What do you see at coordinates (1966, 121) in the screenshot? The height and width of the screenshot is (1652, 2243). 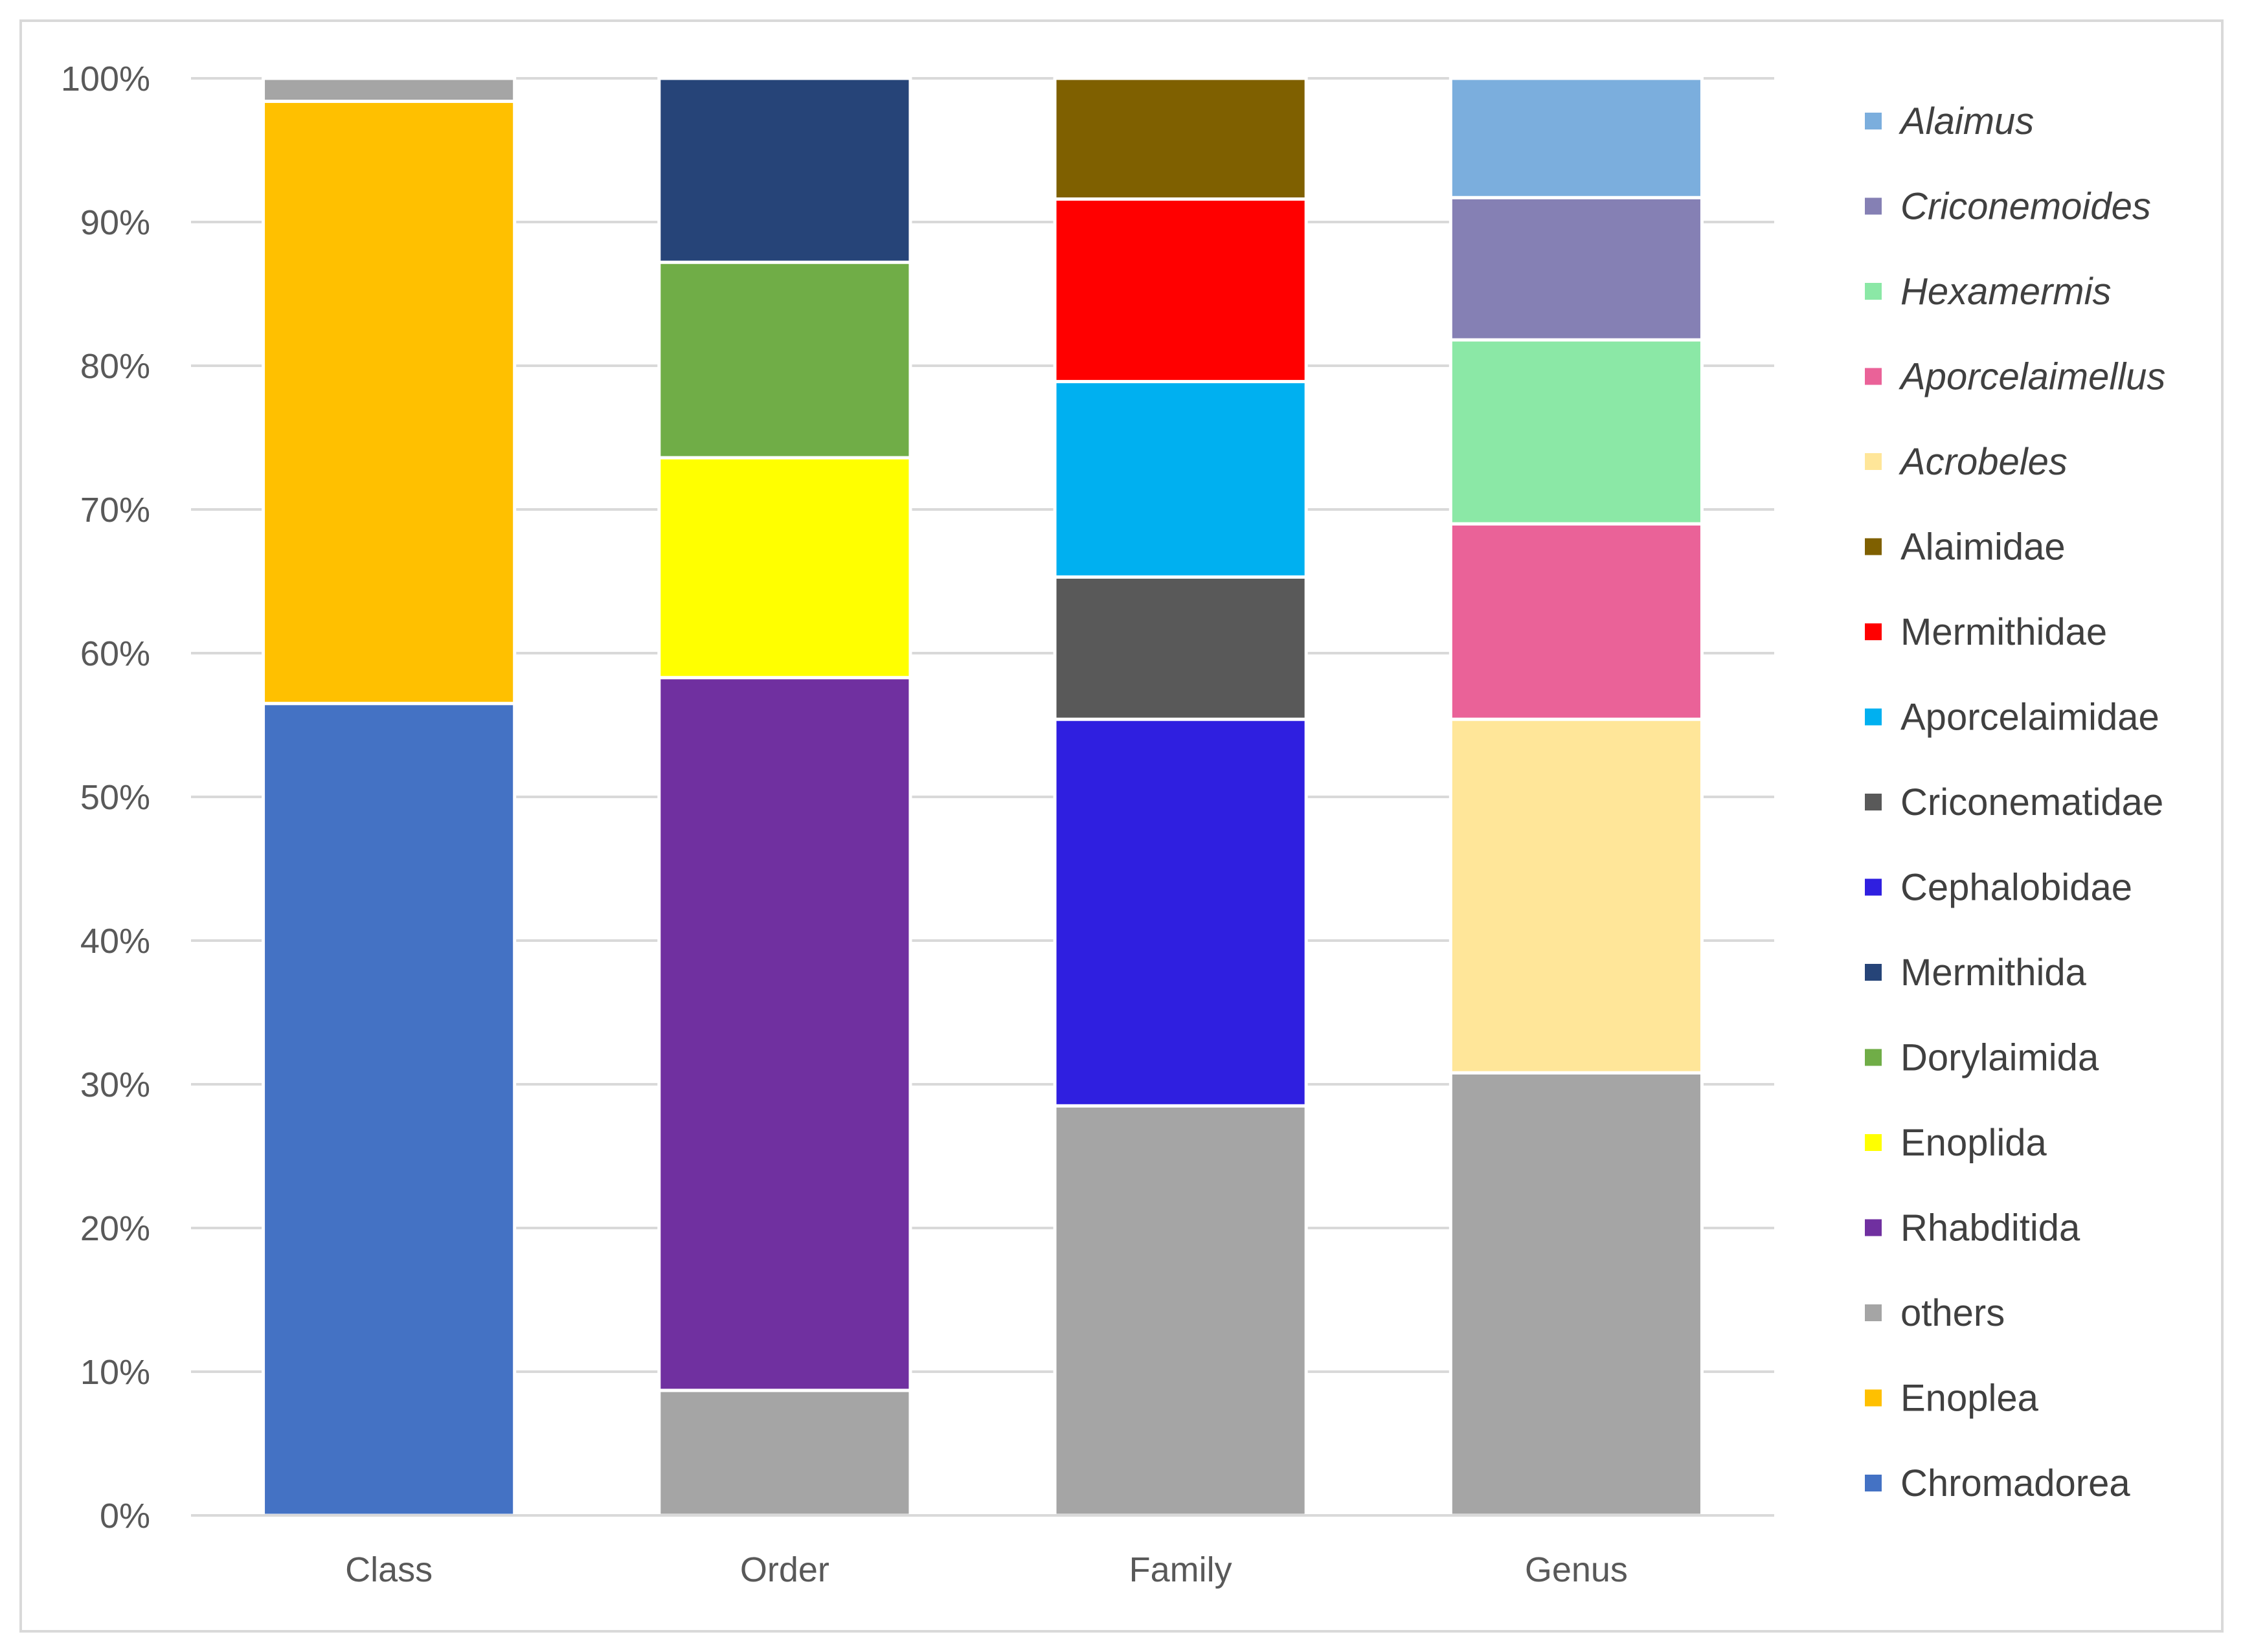 I see `legend-label: Alaimus` at bounding box center [1966, 121].